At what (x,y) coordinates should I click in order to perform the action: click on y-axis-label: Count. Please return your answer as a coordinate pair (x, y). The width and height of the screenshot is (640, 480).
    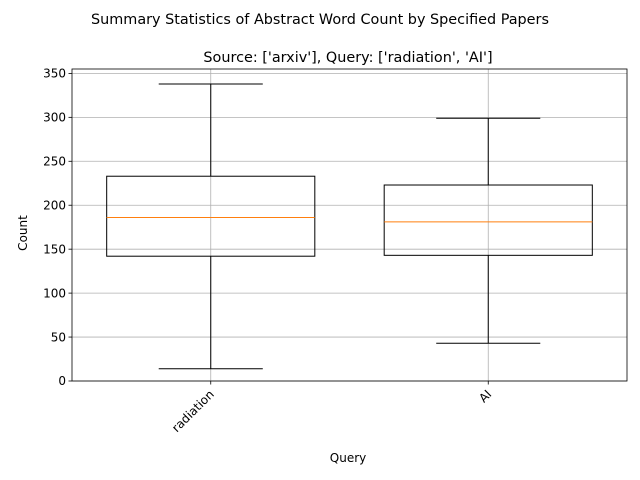
    Looking at the image, I should click on (23, 233).